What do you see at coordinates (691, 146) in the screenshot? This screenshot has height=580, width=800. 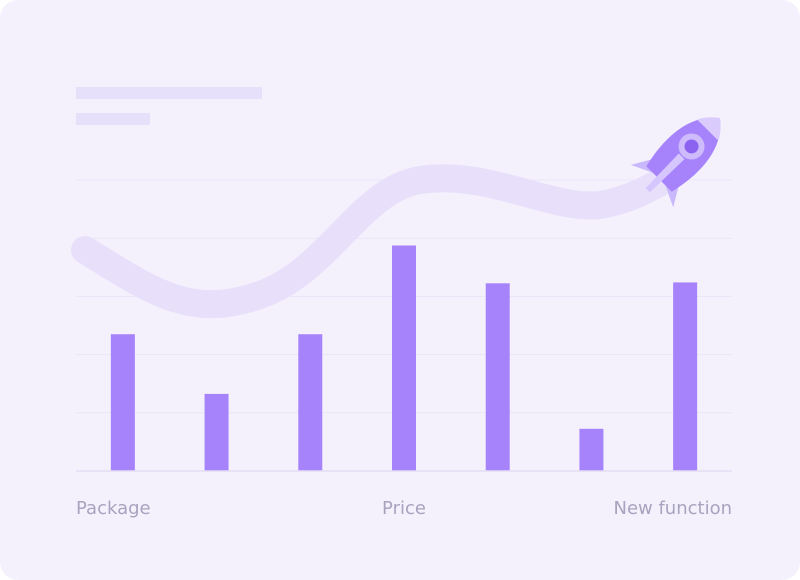 I see `rocket-window-inner` at bounding box center [691, 146].